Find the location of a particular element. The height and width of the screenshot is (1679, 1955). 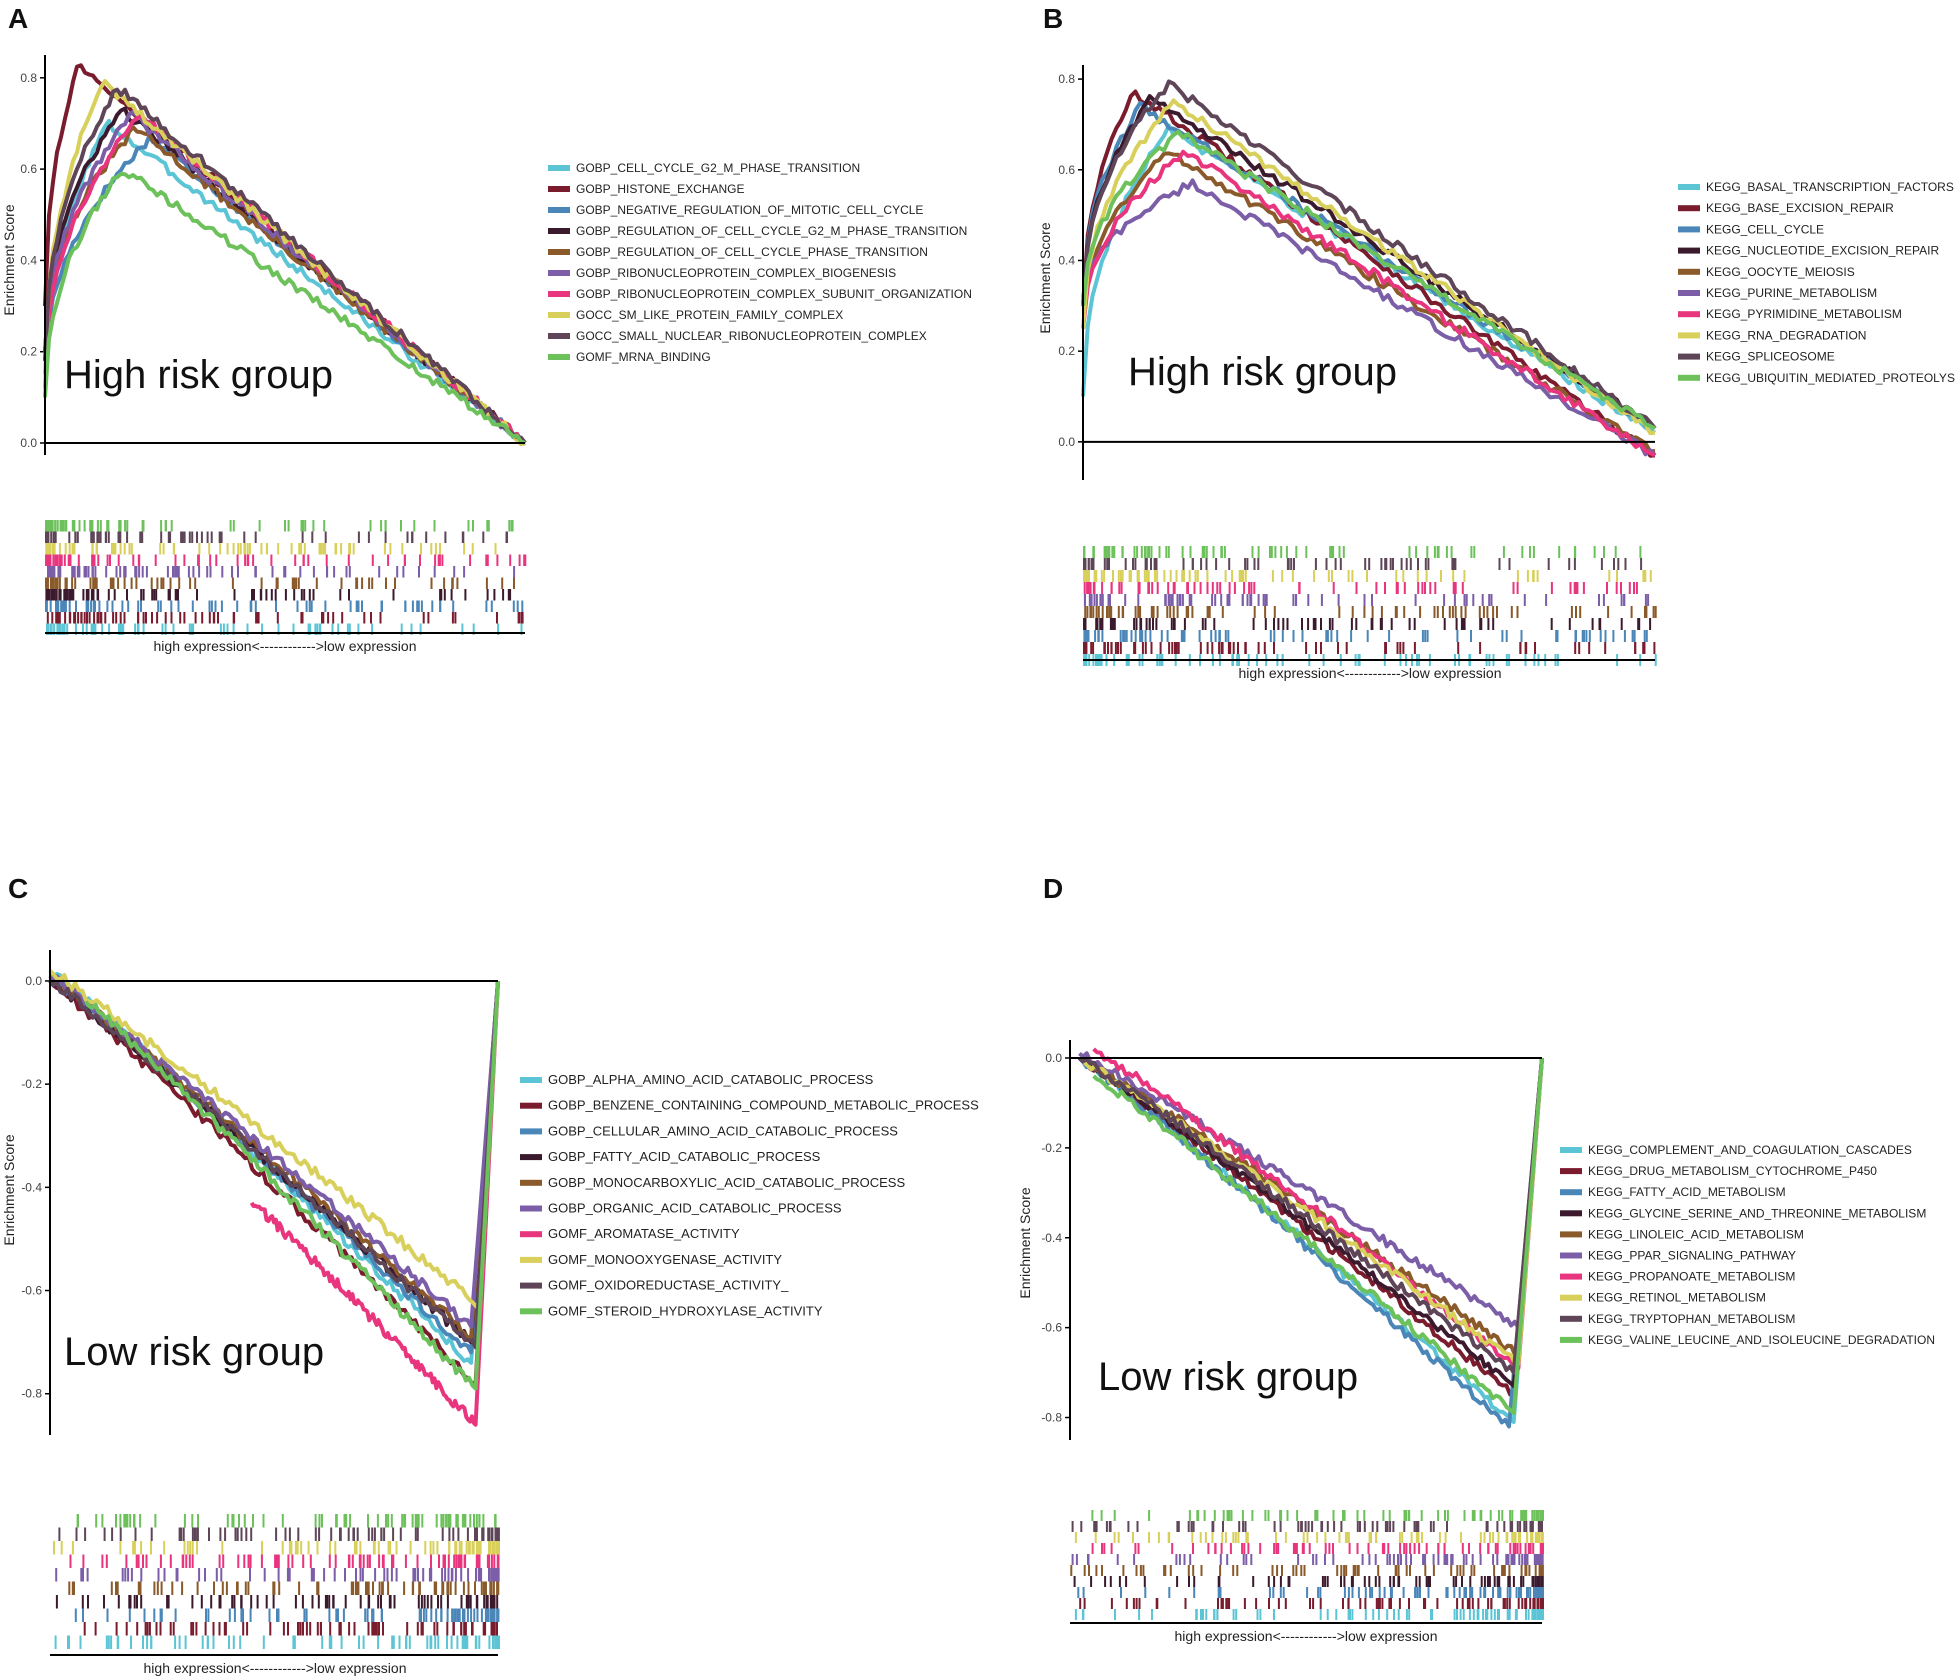

legend-label: GOBP_HISTONE_EXCHANGE is located at coordinates (660, 189).